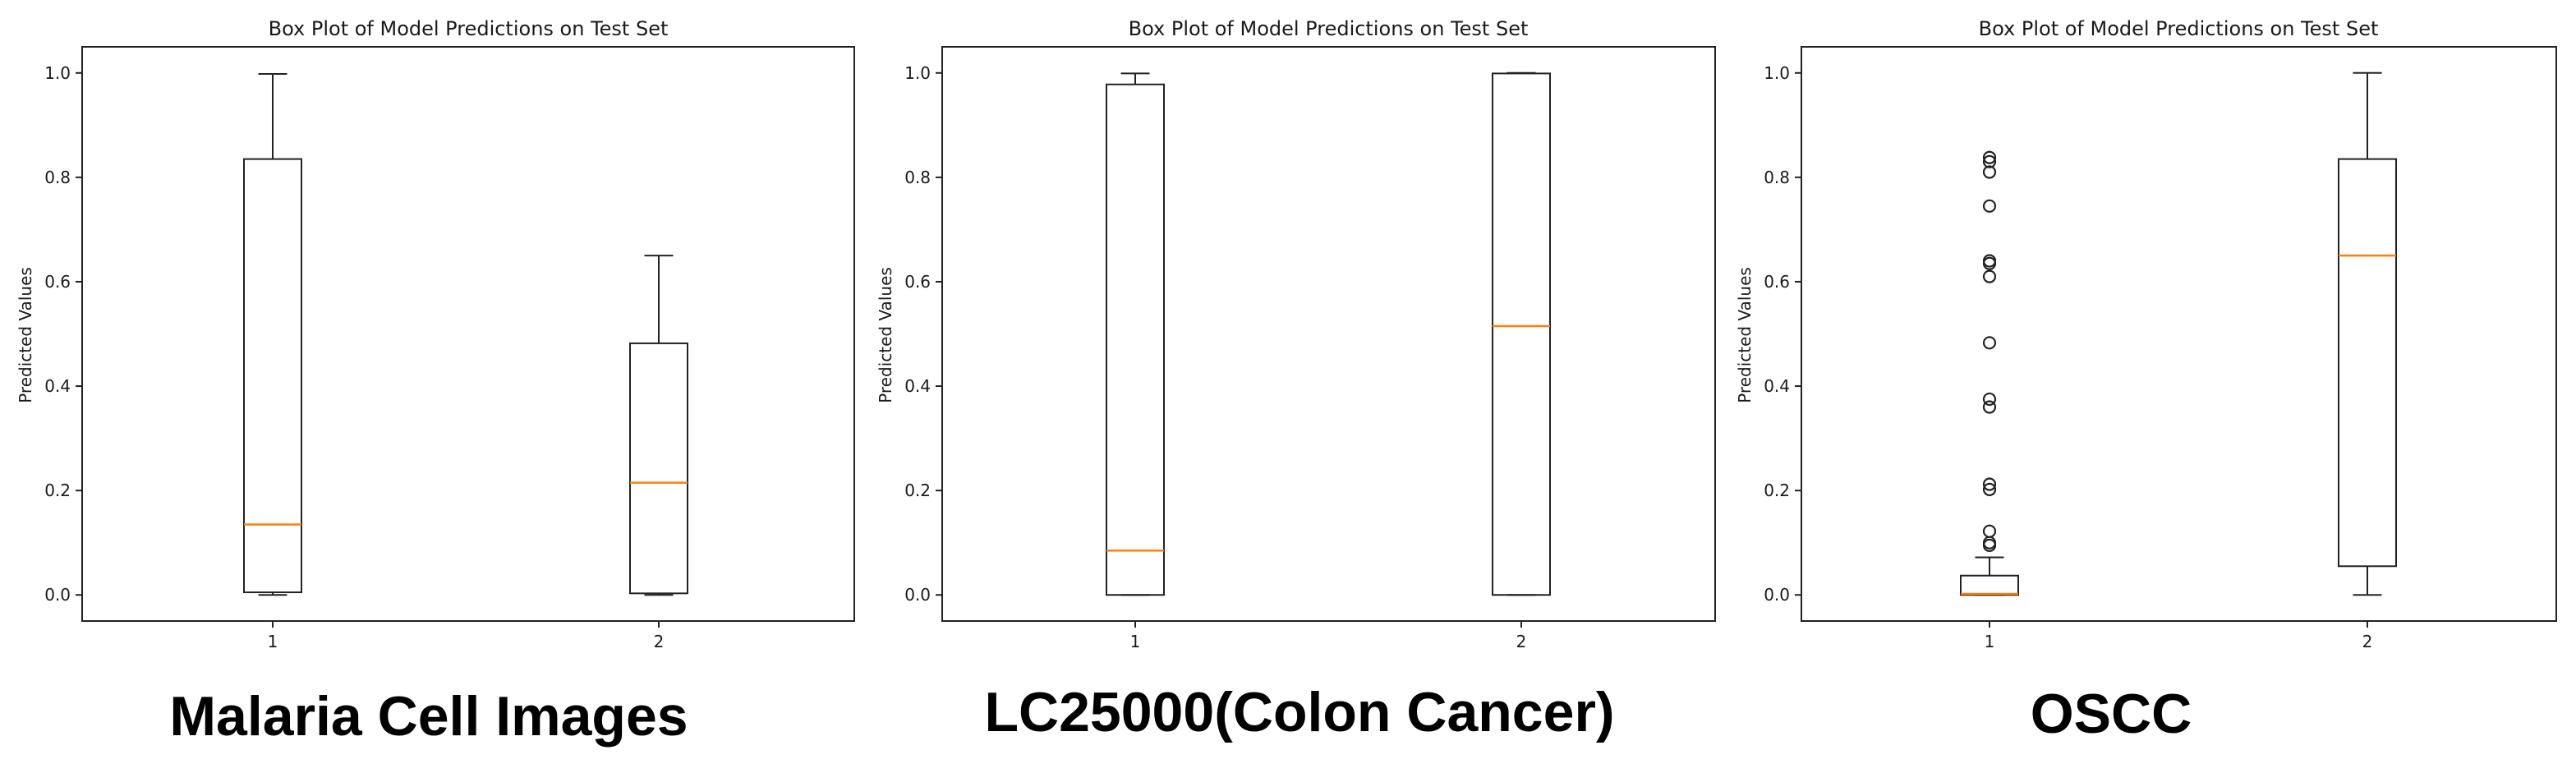 The image size is (2576, 773). I want to click on panel-caption: Malaria Cell Images, so click(428, 716).